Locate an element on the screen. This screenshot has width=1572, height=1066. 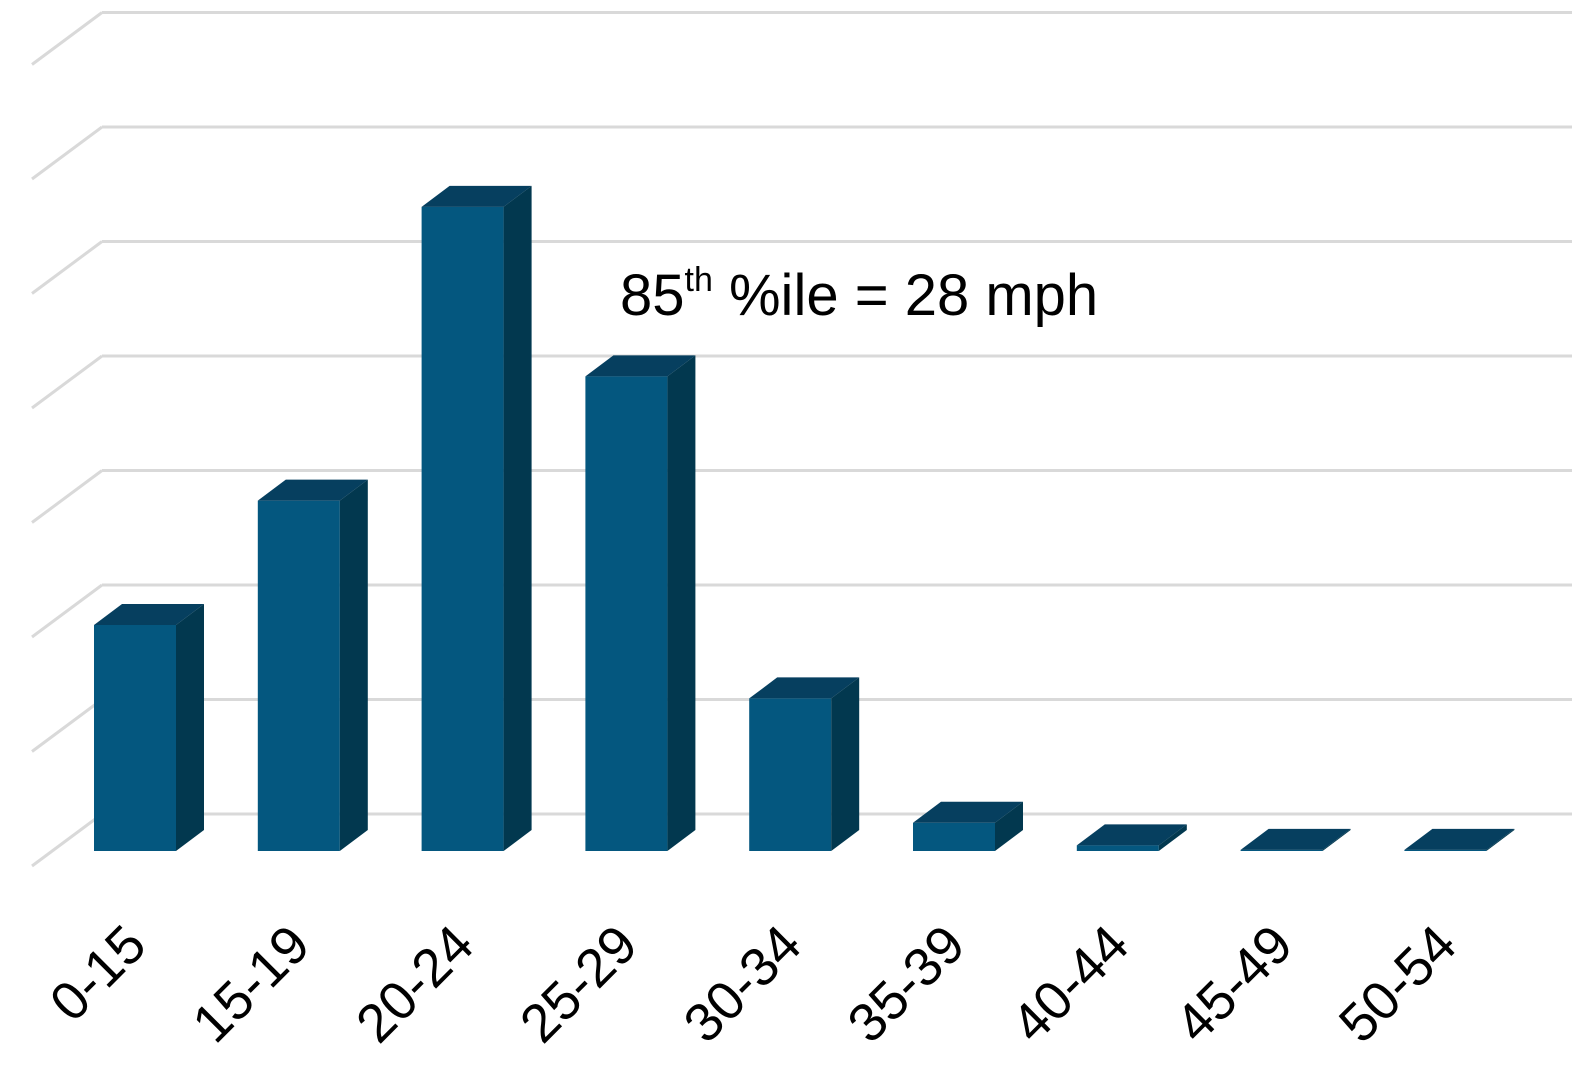
x-tick-label: 35-39 is located at coordinates (906, 984).